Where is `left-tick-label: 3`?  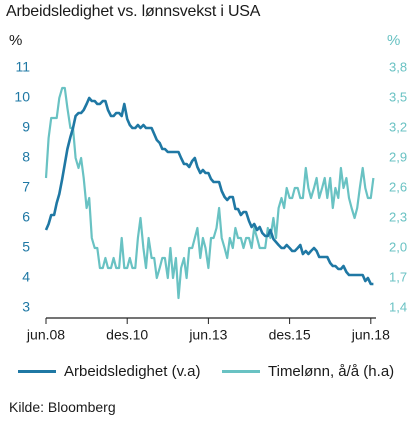 left-tick-label: 3 is located at coordinates (26, 307).